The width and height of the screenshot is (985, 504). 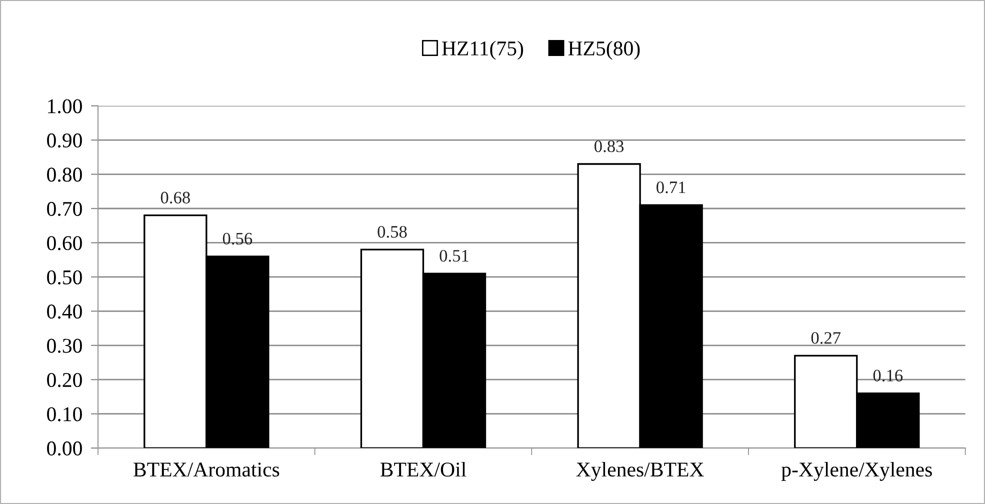 What do you see at coordinates (64, 345) in the screenshot?
I see `y-tick-label: 0.30` at bounding box center [64, 345].